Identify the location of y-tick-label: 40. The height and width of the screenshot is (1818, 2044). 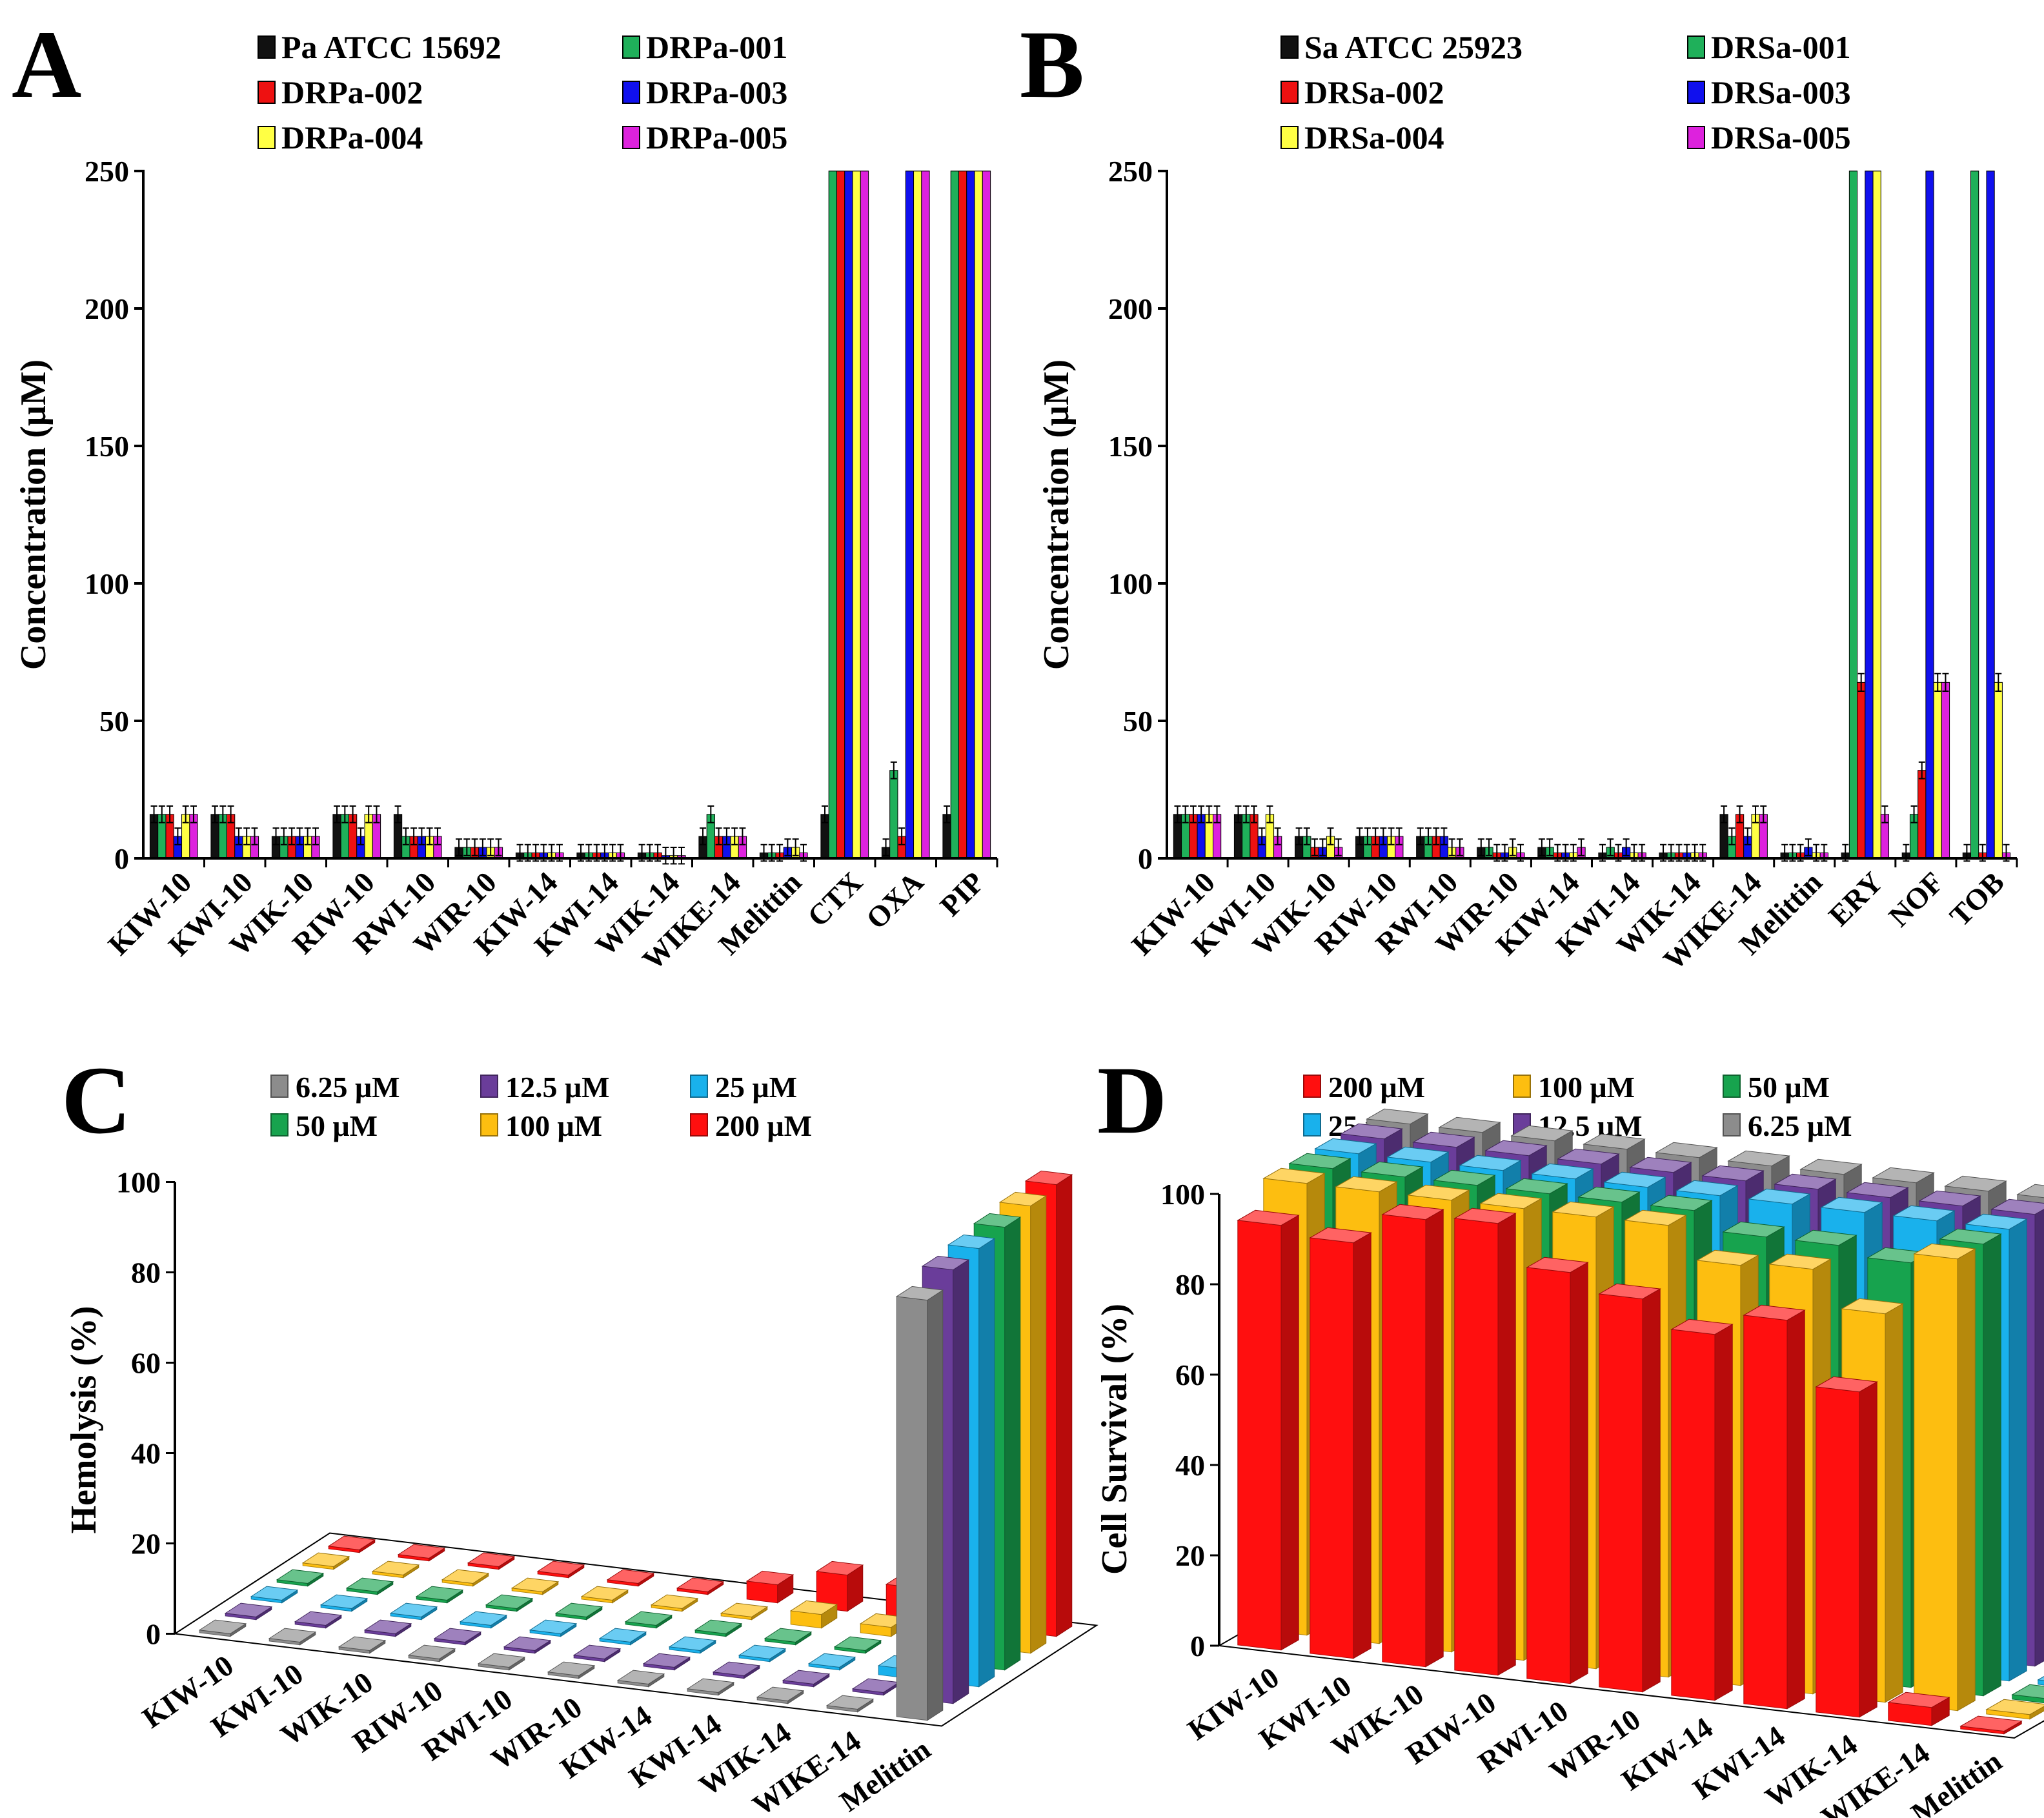
(146, 1453).